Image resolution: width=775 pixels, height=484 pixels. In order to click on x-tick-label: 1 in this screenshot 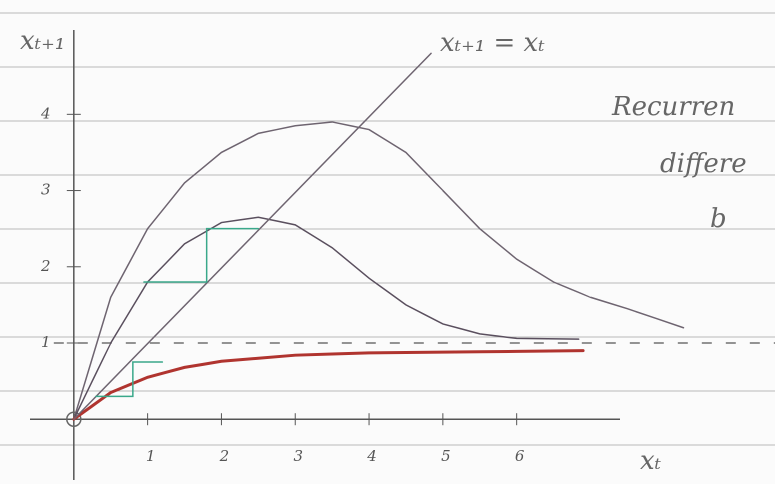, I will do `click(151, 456)`.